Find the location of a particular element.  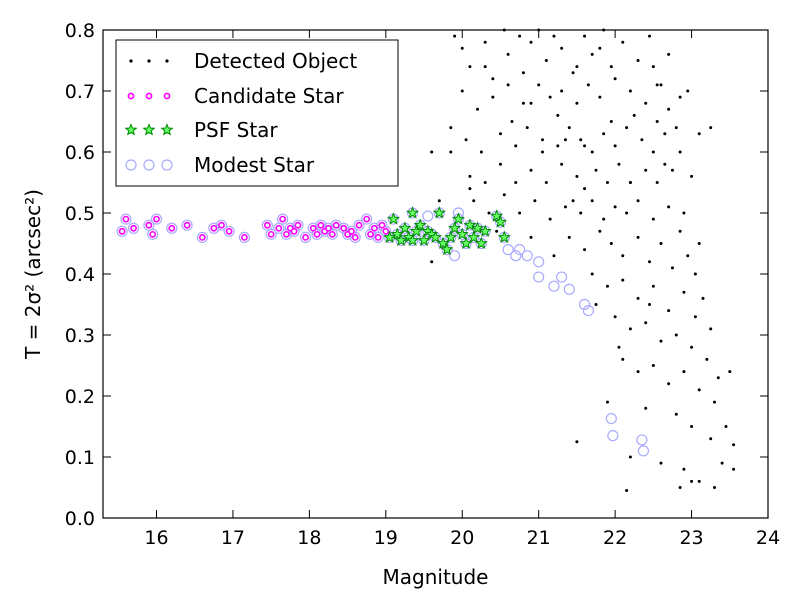

y-tick-label: 0.0 is located at coordinates (80, 519).